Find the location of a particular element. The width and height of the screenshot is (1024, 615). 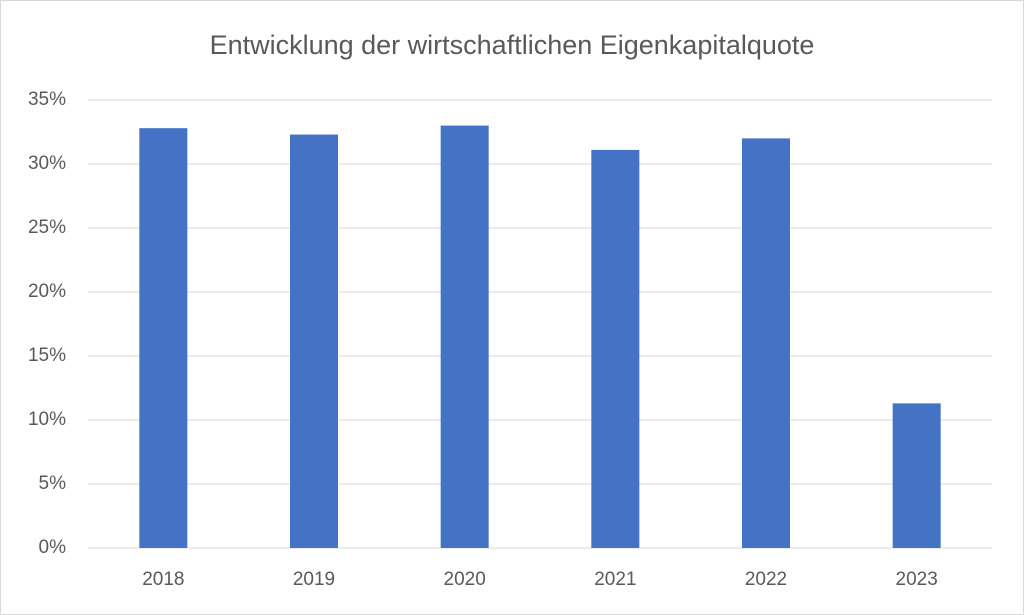

y-tick-label: 20% is located at coordinates (47, 291).